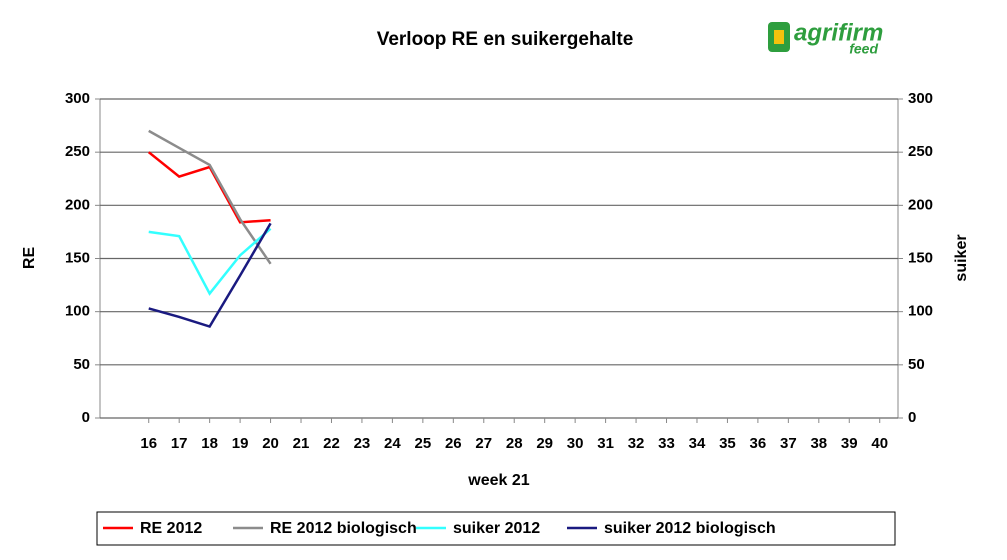 This screenshot has height=560, width=1007. I want to click on legend-label: RE 2012 biologisch, so click(343, 528).